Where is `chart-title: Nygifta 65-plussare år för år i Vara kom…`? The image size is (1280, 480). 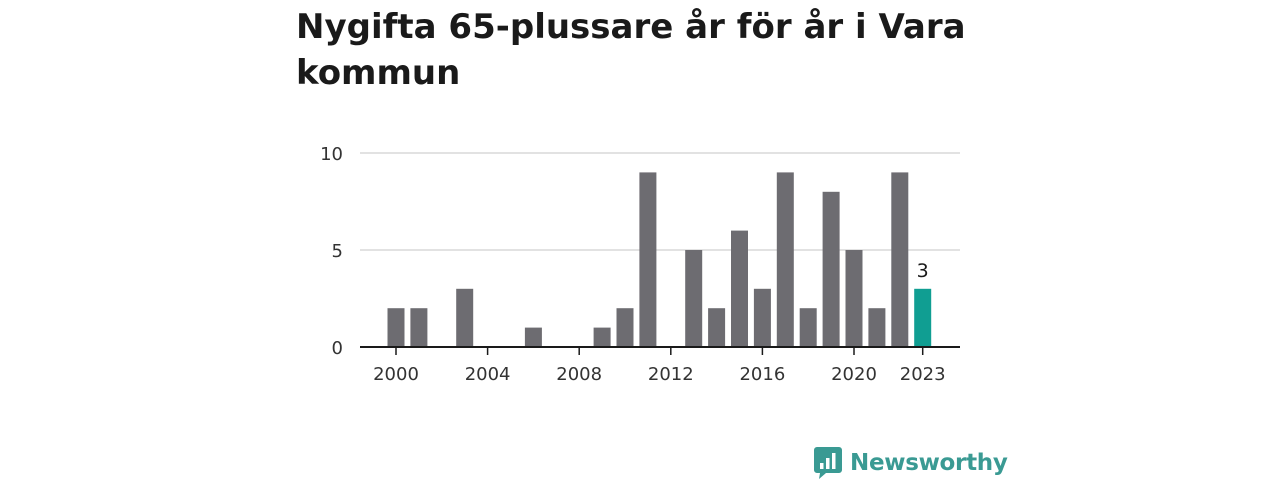 chart-title: Nygifta 65-plussare år för år i Vara kom… is located at coordinates (631, 50).